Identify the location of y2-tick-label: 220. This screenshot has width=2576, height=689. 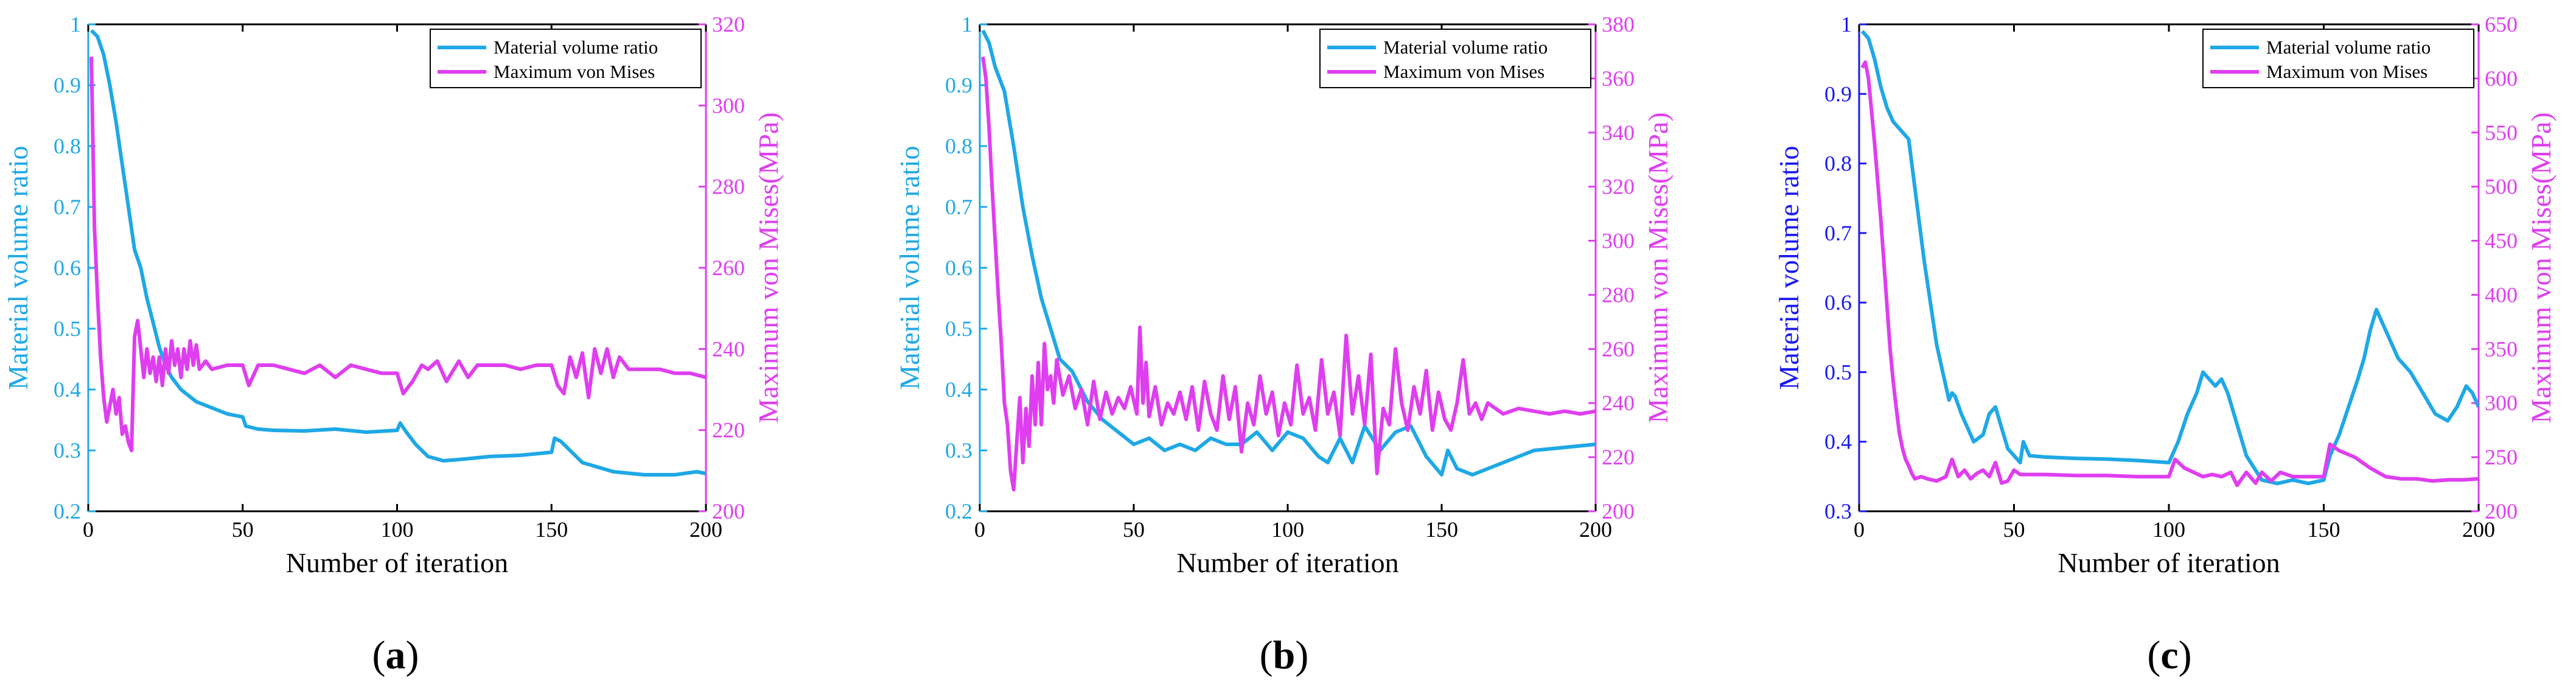
(728, 430).